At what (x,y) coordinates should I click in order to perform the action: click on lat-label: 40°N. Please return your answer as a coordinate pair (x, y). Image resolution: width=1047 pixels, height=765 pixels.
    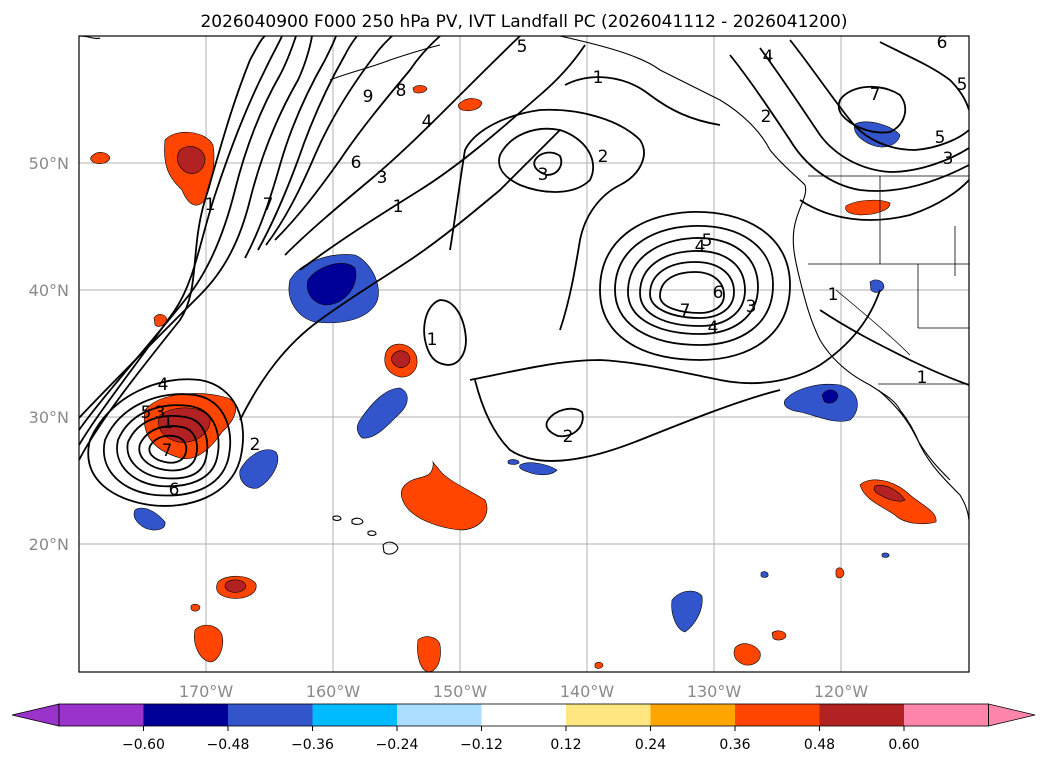
    Looking at the image, I should click on (49, 290).